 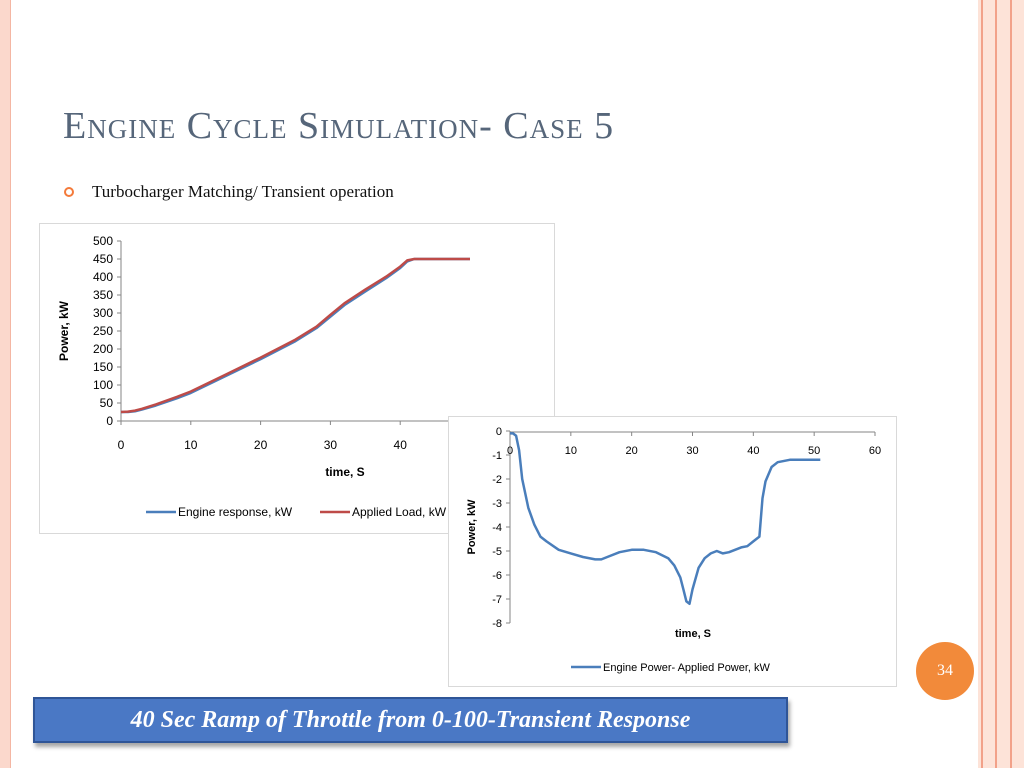 What do you see at coordinates (103, 295) in the screenshot?
I see `y-tick-label: 350` at bounding box center [103, 295].